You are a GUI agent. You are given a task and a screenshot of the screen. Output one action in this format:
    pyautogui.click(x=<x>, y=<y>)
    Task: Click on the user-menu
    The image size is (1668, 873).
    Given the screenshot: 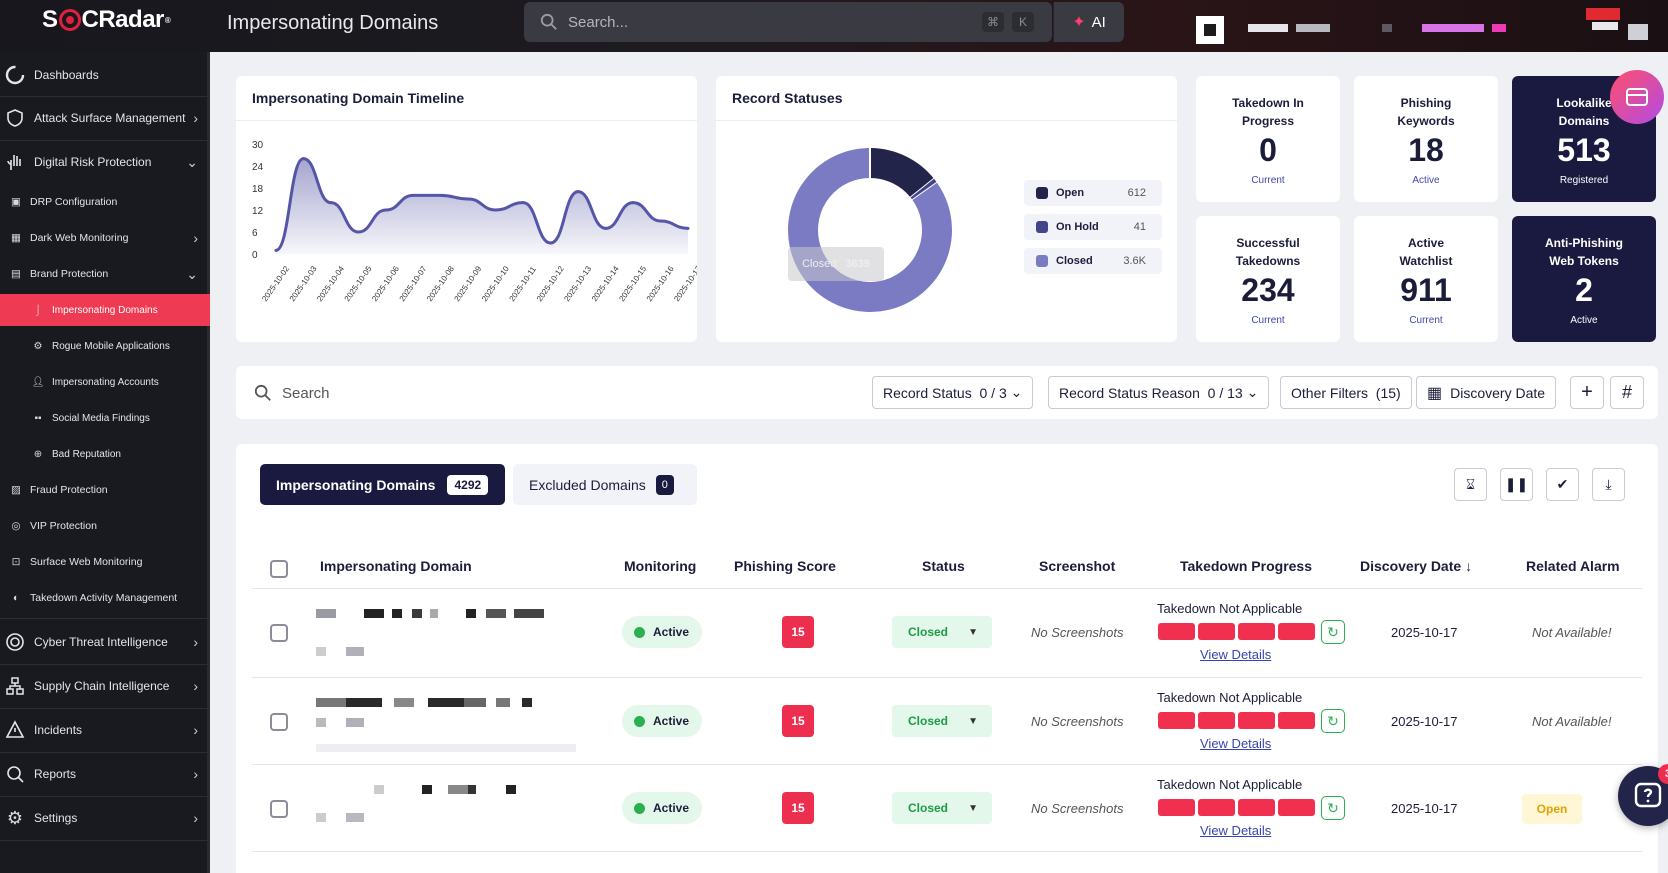 What is the action you would take?
    pyautogui.click(x=1431, y=26)
    